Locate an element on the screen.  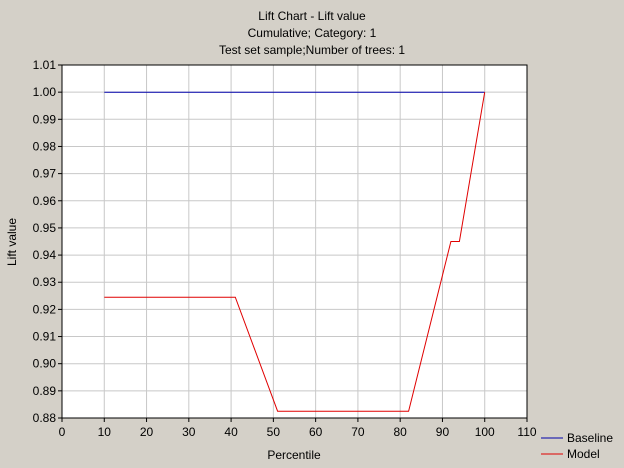
x-tick-label: 50 is located at coordinates (274, 432).